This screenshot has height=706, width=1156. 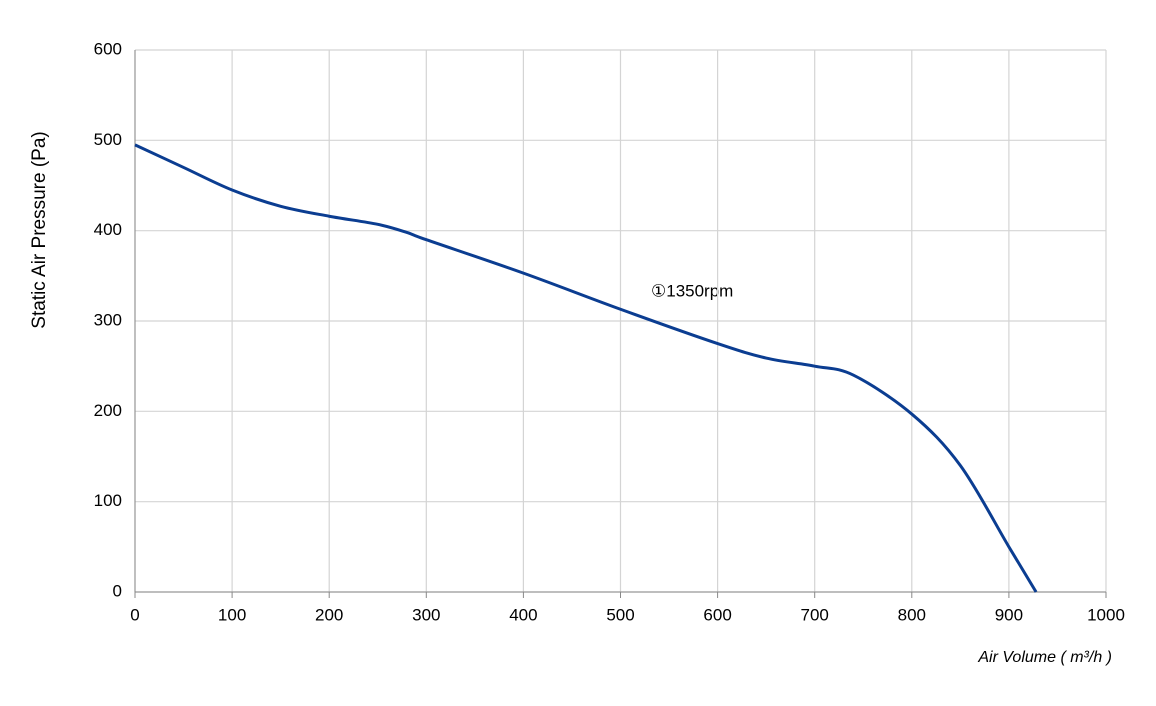 What do you see at coordinates (108, 48) in the screenshot?
I see `y-tick-label: 600` at bounding box center [108, 48].